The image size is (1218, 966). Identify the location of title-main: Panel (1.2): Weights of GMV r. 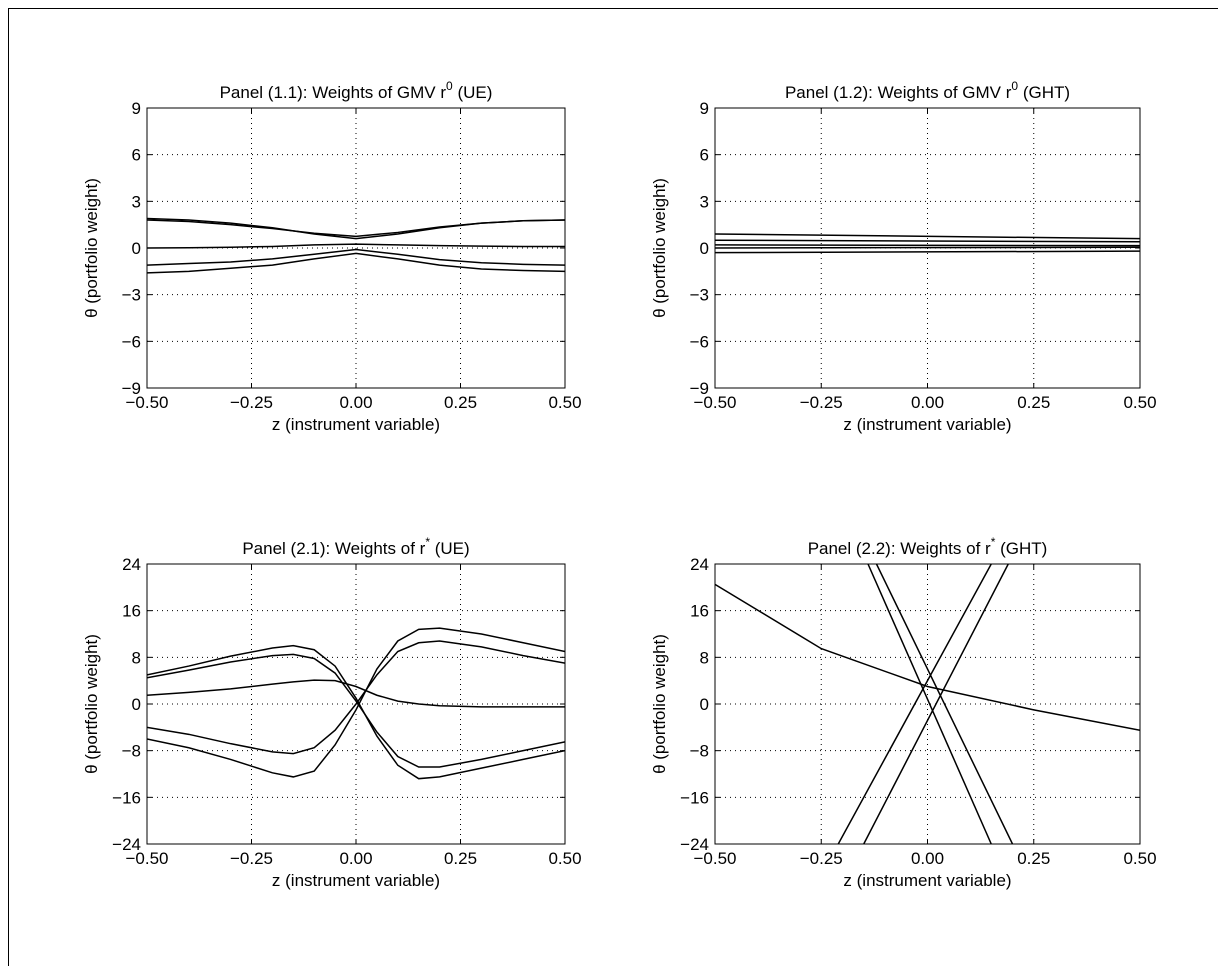
(898, 92).